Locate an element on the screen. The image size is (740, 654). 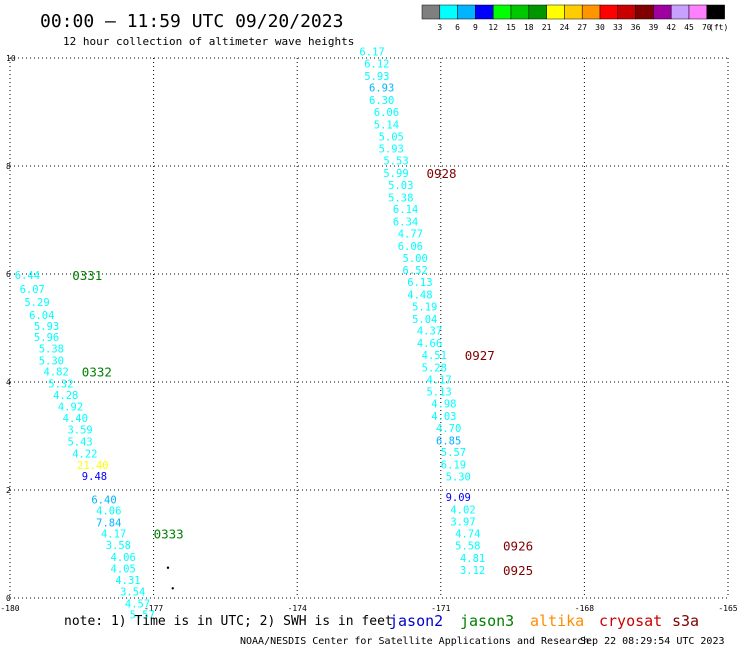
data-point-value: 7.84 is located at coordinates (108, 523).